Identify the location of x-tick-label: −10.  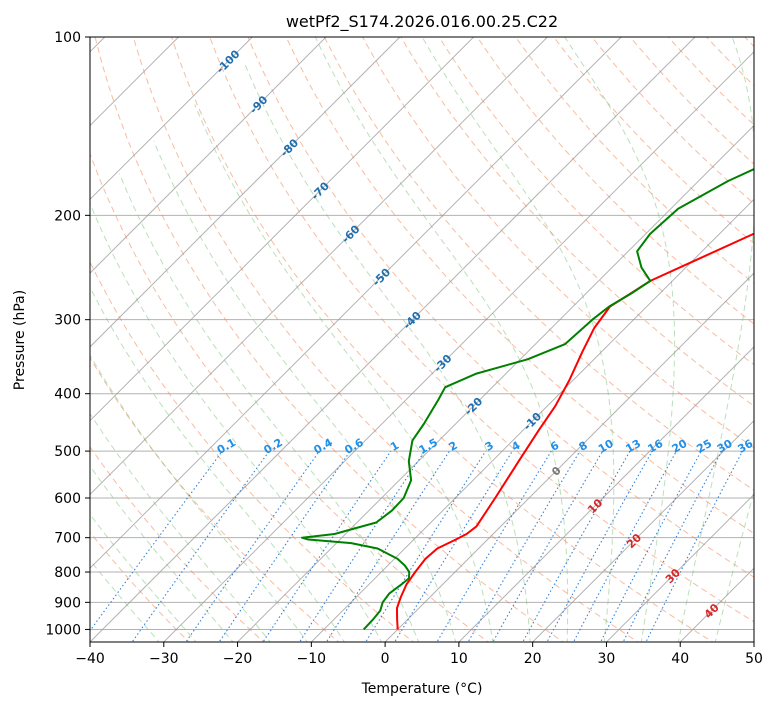
(312, 659).